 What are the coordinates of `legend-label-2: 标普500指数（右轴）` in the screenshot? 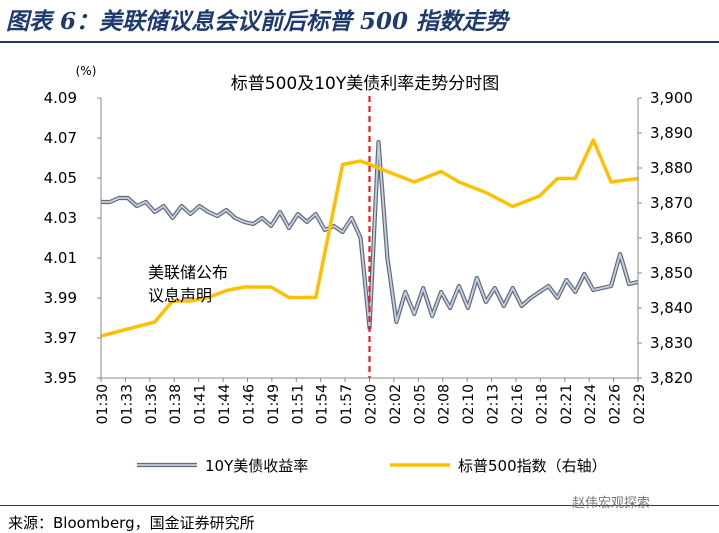 It's located at (532, 466).